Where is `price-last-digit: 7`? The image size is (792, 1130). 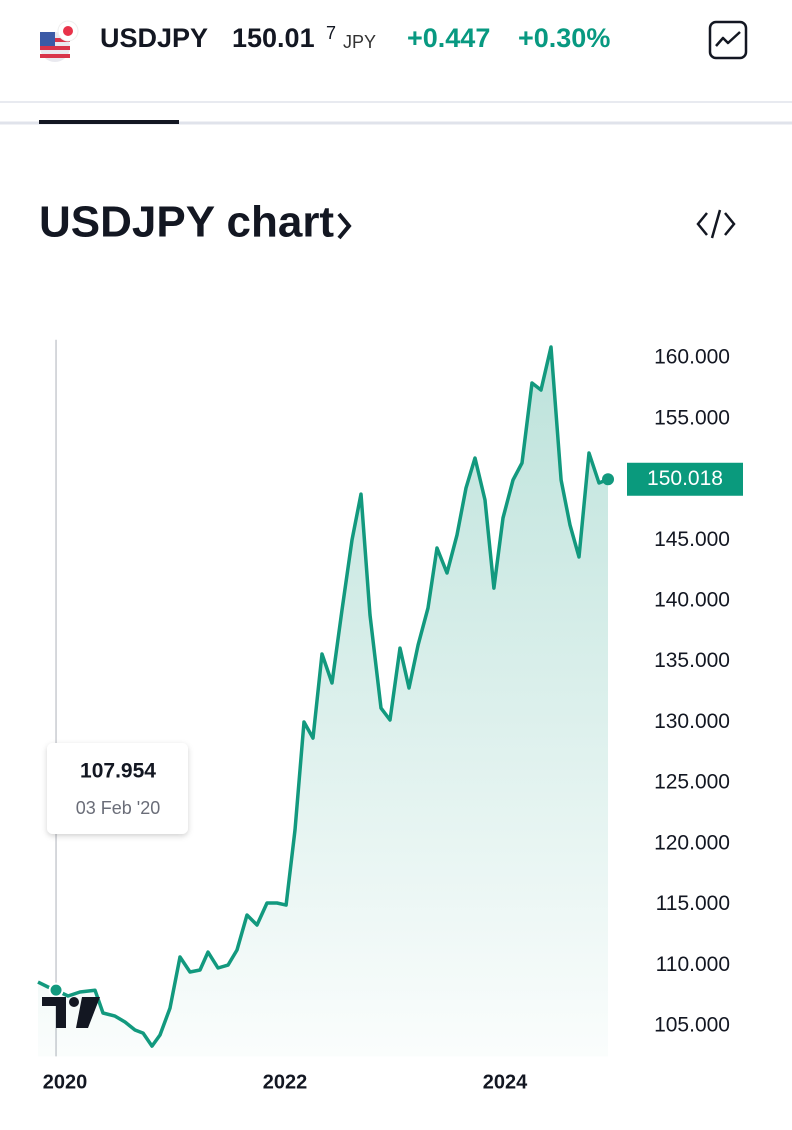 price-last-digit: 7 is located at coordinates (331, 33).